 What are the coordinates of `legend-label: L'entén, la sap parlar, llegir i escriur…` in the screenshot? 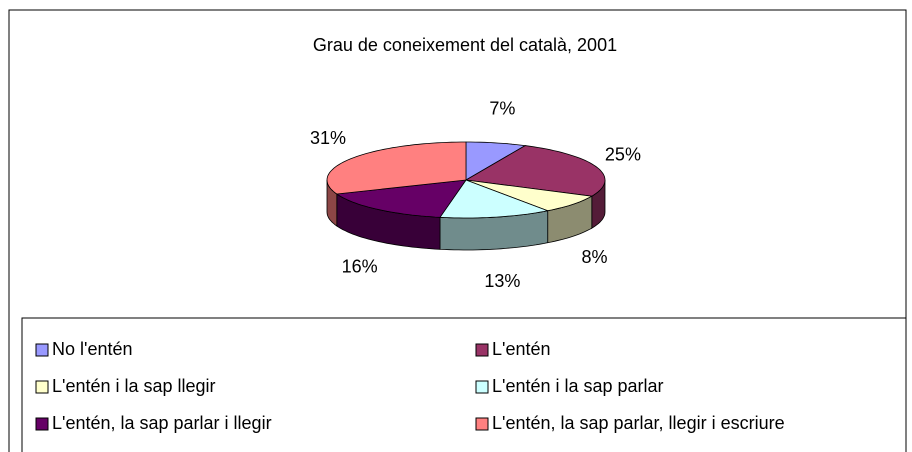 It's located at (638, 423).